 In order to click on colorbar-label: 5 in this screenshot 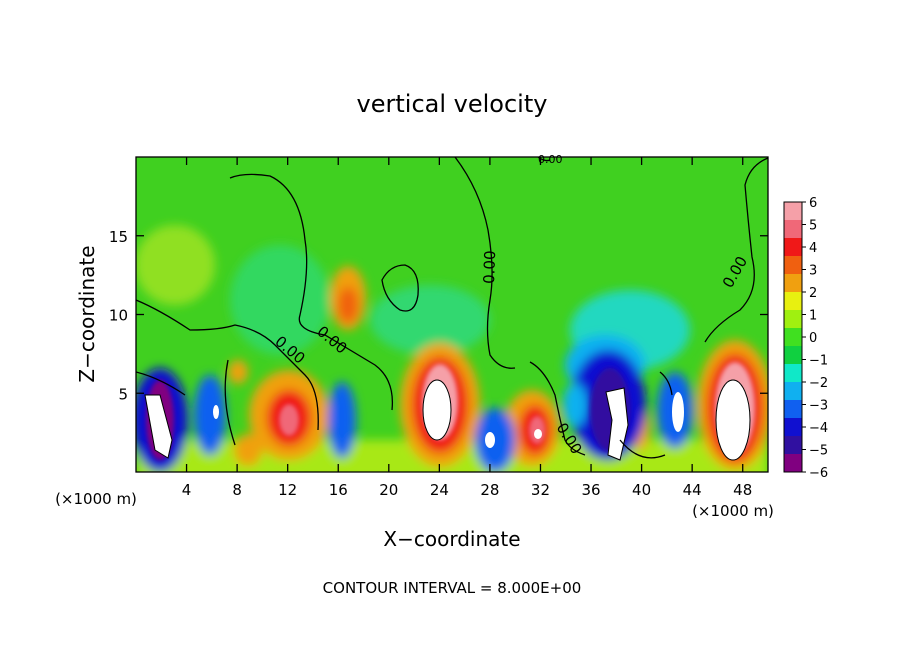, I will do `click(813, 226)`.